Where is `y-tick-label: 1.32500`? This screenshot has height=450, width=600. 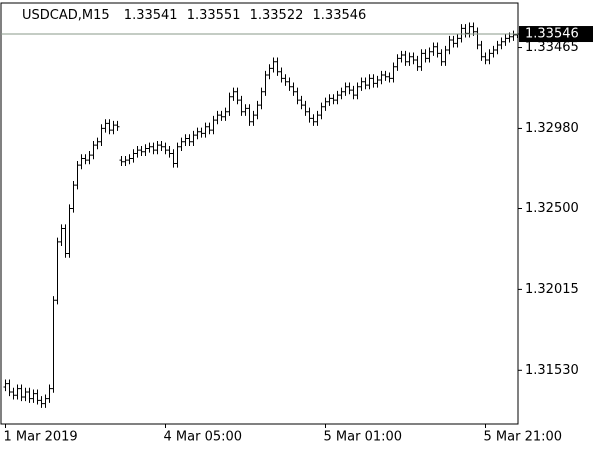
y-tick-label: 1.32500 is located at coordinates (552, 208).